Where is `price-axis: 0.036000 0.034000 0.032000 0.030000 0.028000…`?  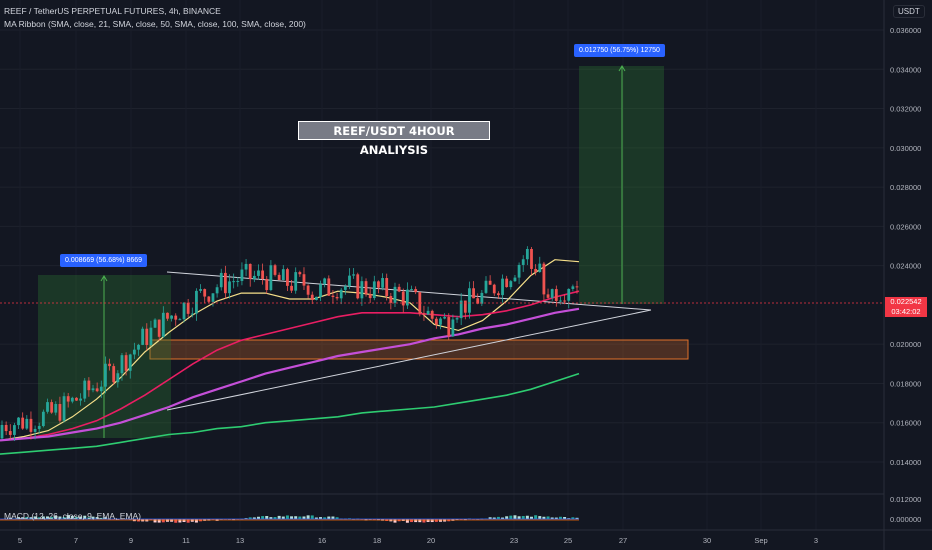
price-axis: 0.036000 0.034000 0.032000 0.030000 0.028000… is located at coordinates (905, 275).